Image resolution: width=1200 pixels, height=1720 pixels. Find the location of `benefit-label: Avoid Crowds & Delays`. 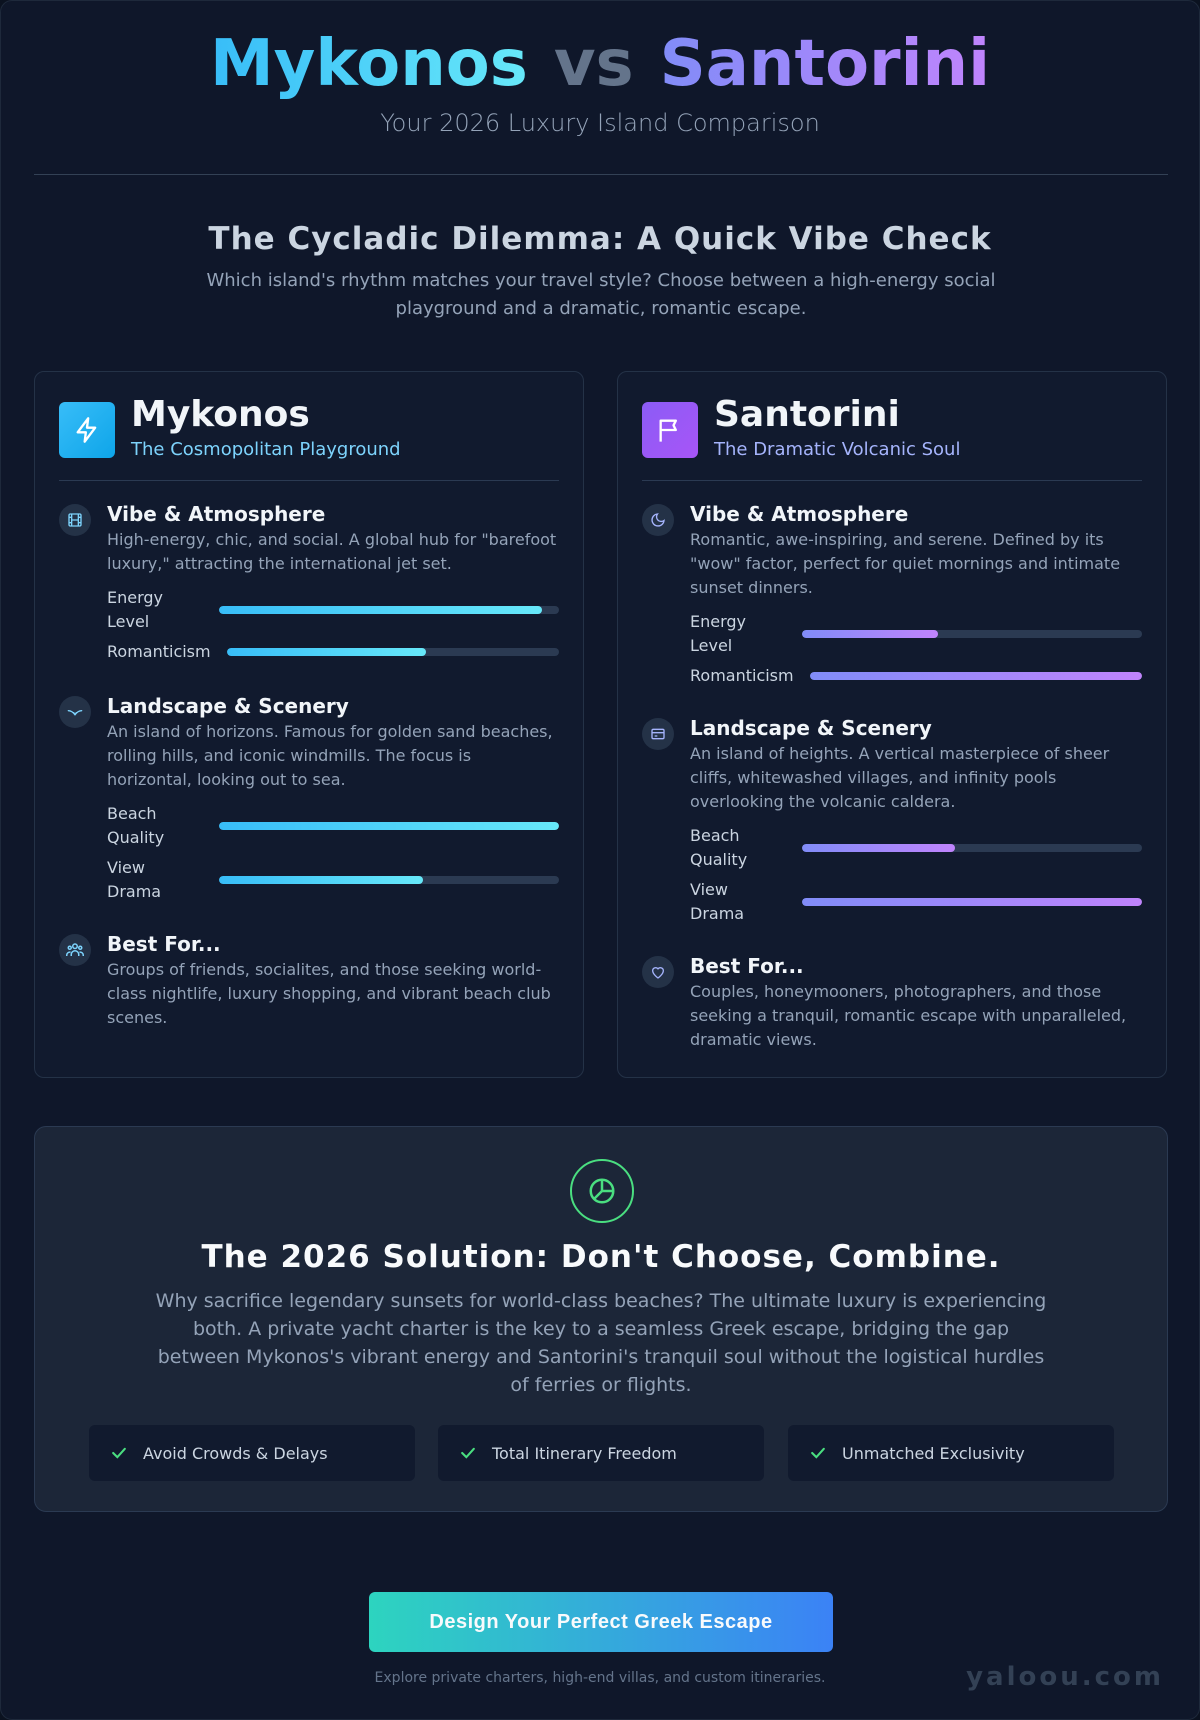

benefit-label: Avoid Crowds & Delays is located at coordinates (235, 1453).